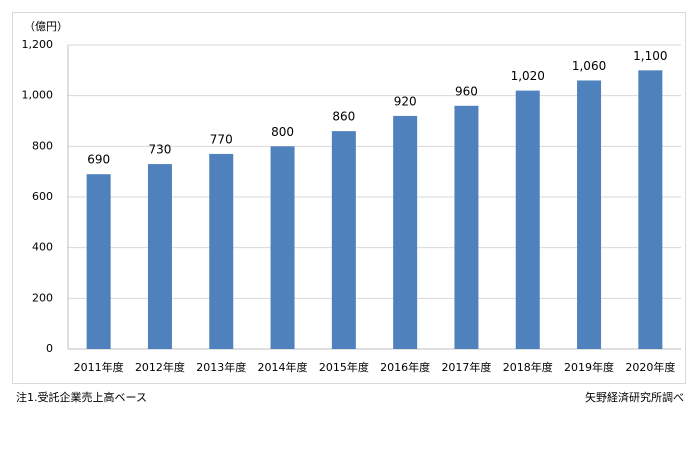  Describe the element at coordinates (81, 397) in the screenshot. I see `footnote: 注1.受託企業売上高ベース` at that location.